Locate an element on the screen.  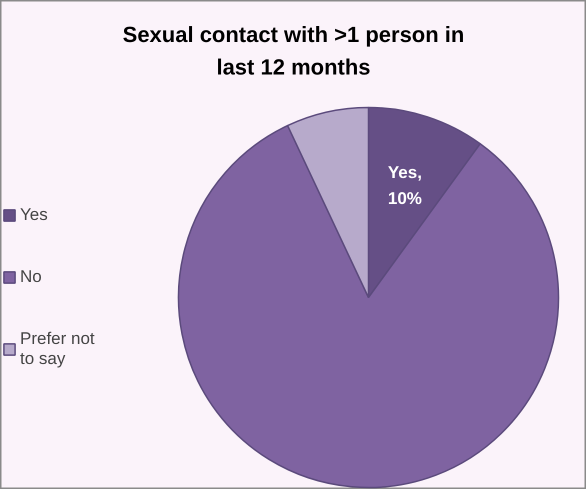
chart-title: Sexual contact with >1 person in last 12 months is located at coordinates (293, 51).